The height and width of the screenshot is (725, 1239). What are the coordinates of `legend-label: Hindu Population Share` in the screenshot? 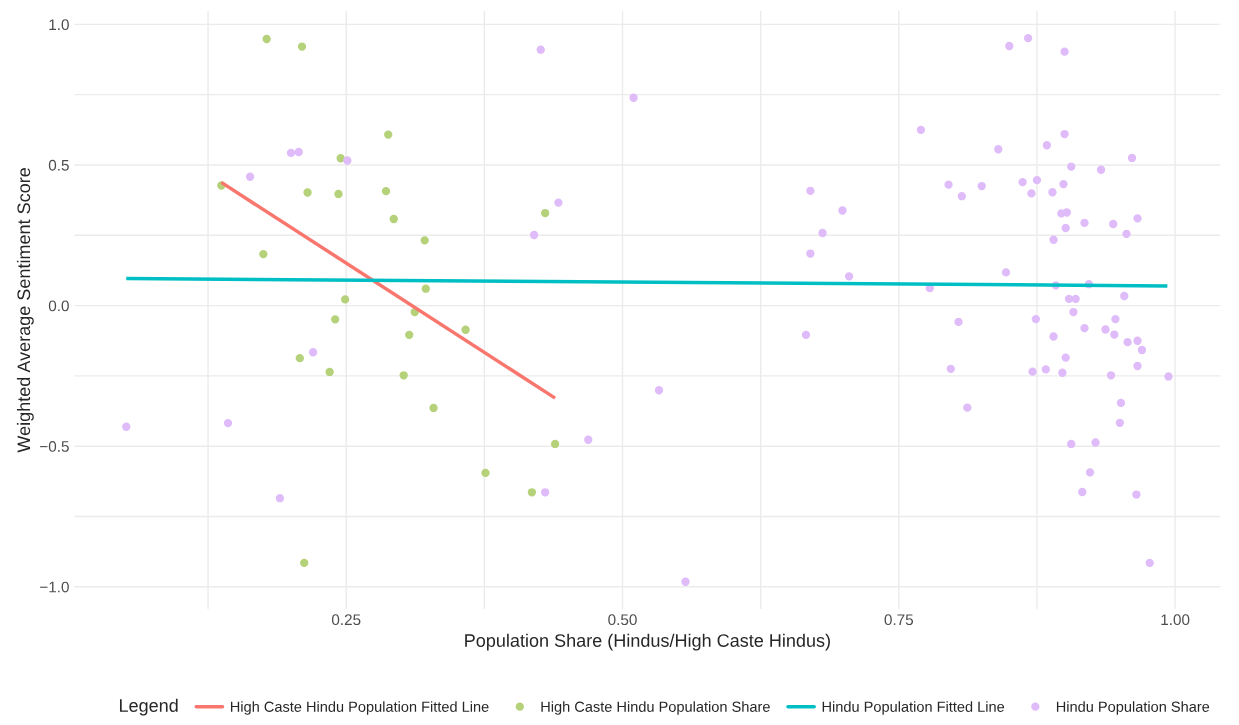 It's located at (1133, 708).